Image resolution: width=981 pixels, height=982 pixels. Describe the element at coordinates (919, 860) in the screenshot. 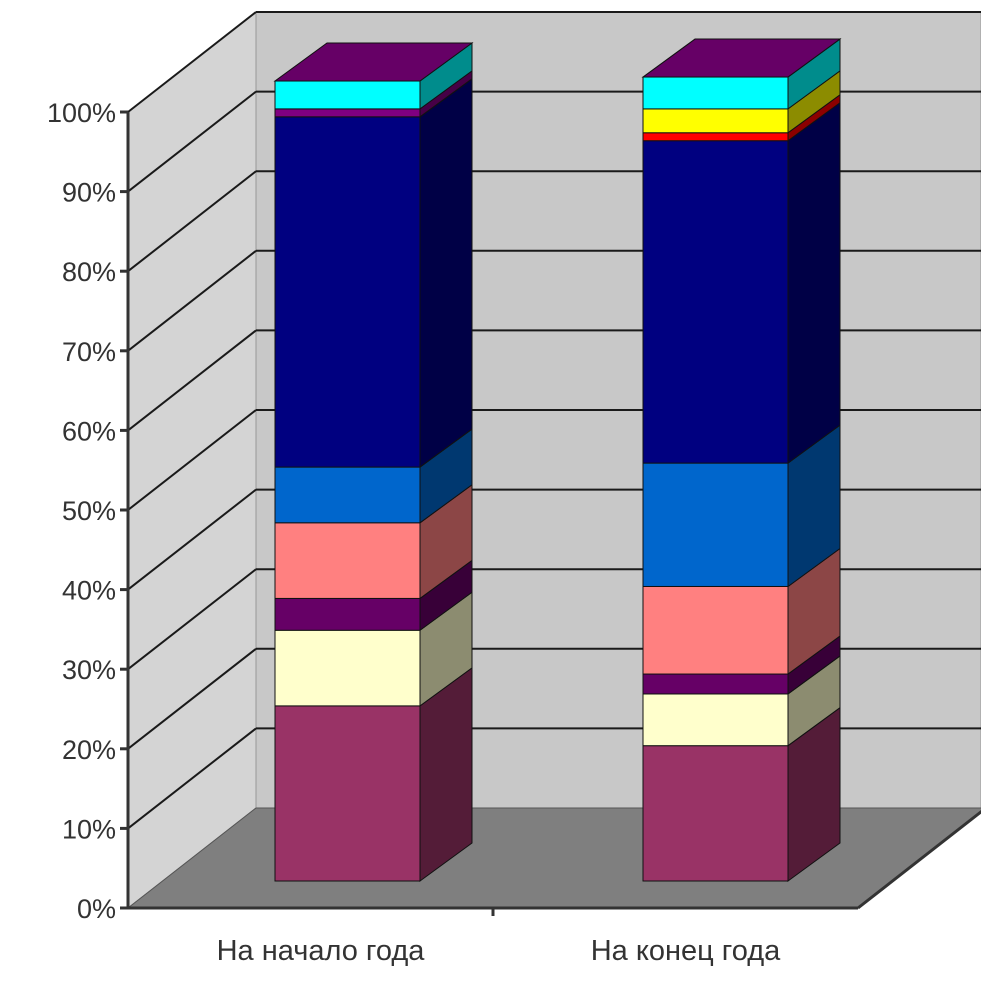

I see `floor-edge` at that location.